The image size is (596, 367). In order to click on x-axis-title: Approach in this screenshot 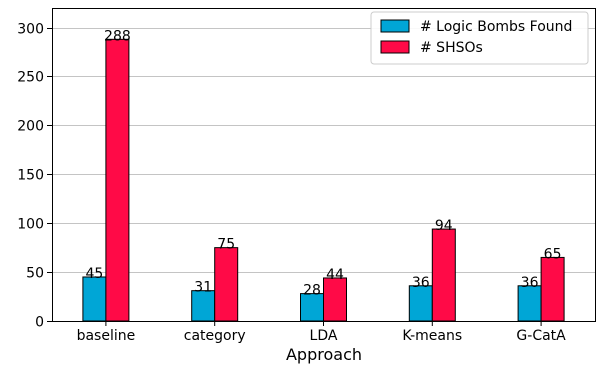, I will do `click(324, 354)`.